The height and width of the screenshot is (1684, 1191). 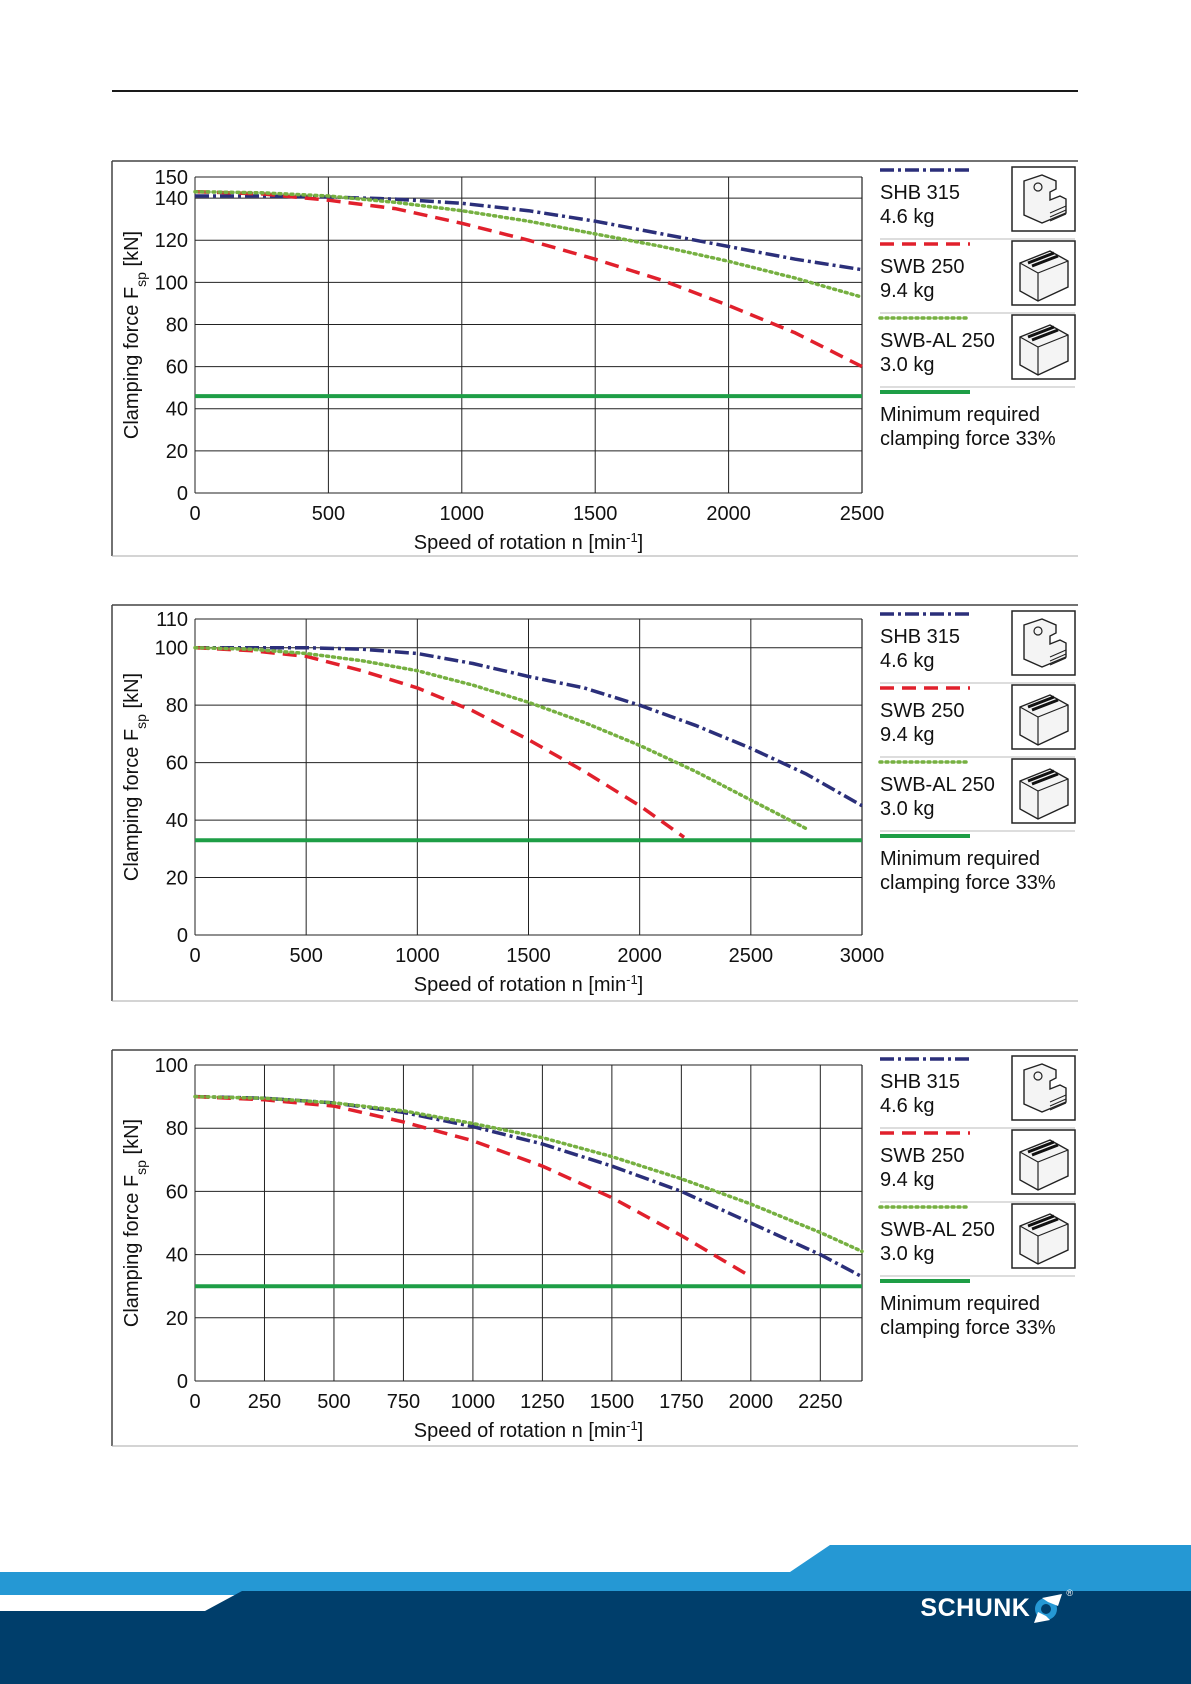 I want to click on x-axis-label: Speed of rotation n [min-1], so click(x=528, y=1430).